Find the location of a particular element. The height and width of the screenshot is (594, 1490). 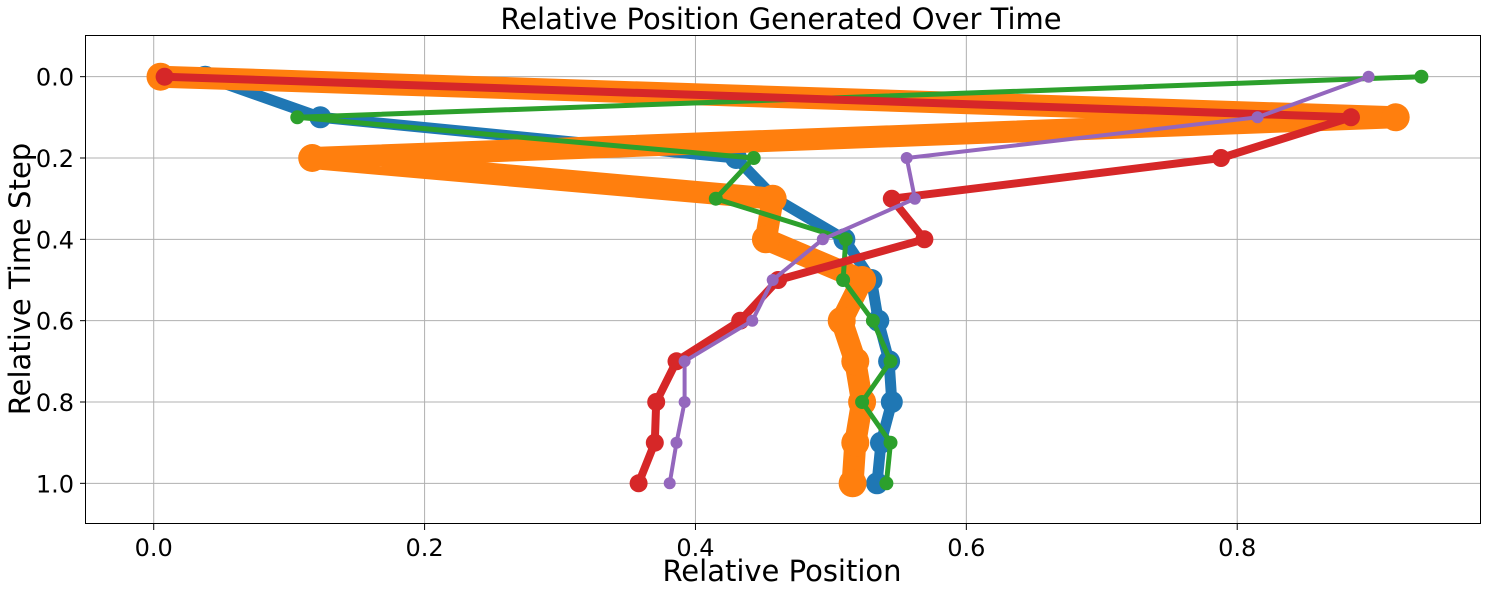

x-tick-label: 0.0 is located at coordinates (154, 548).